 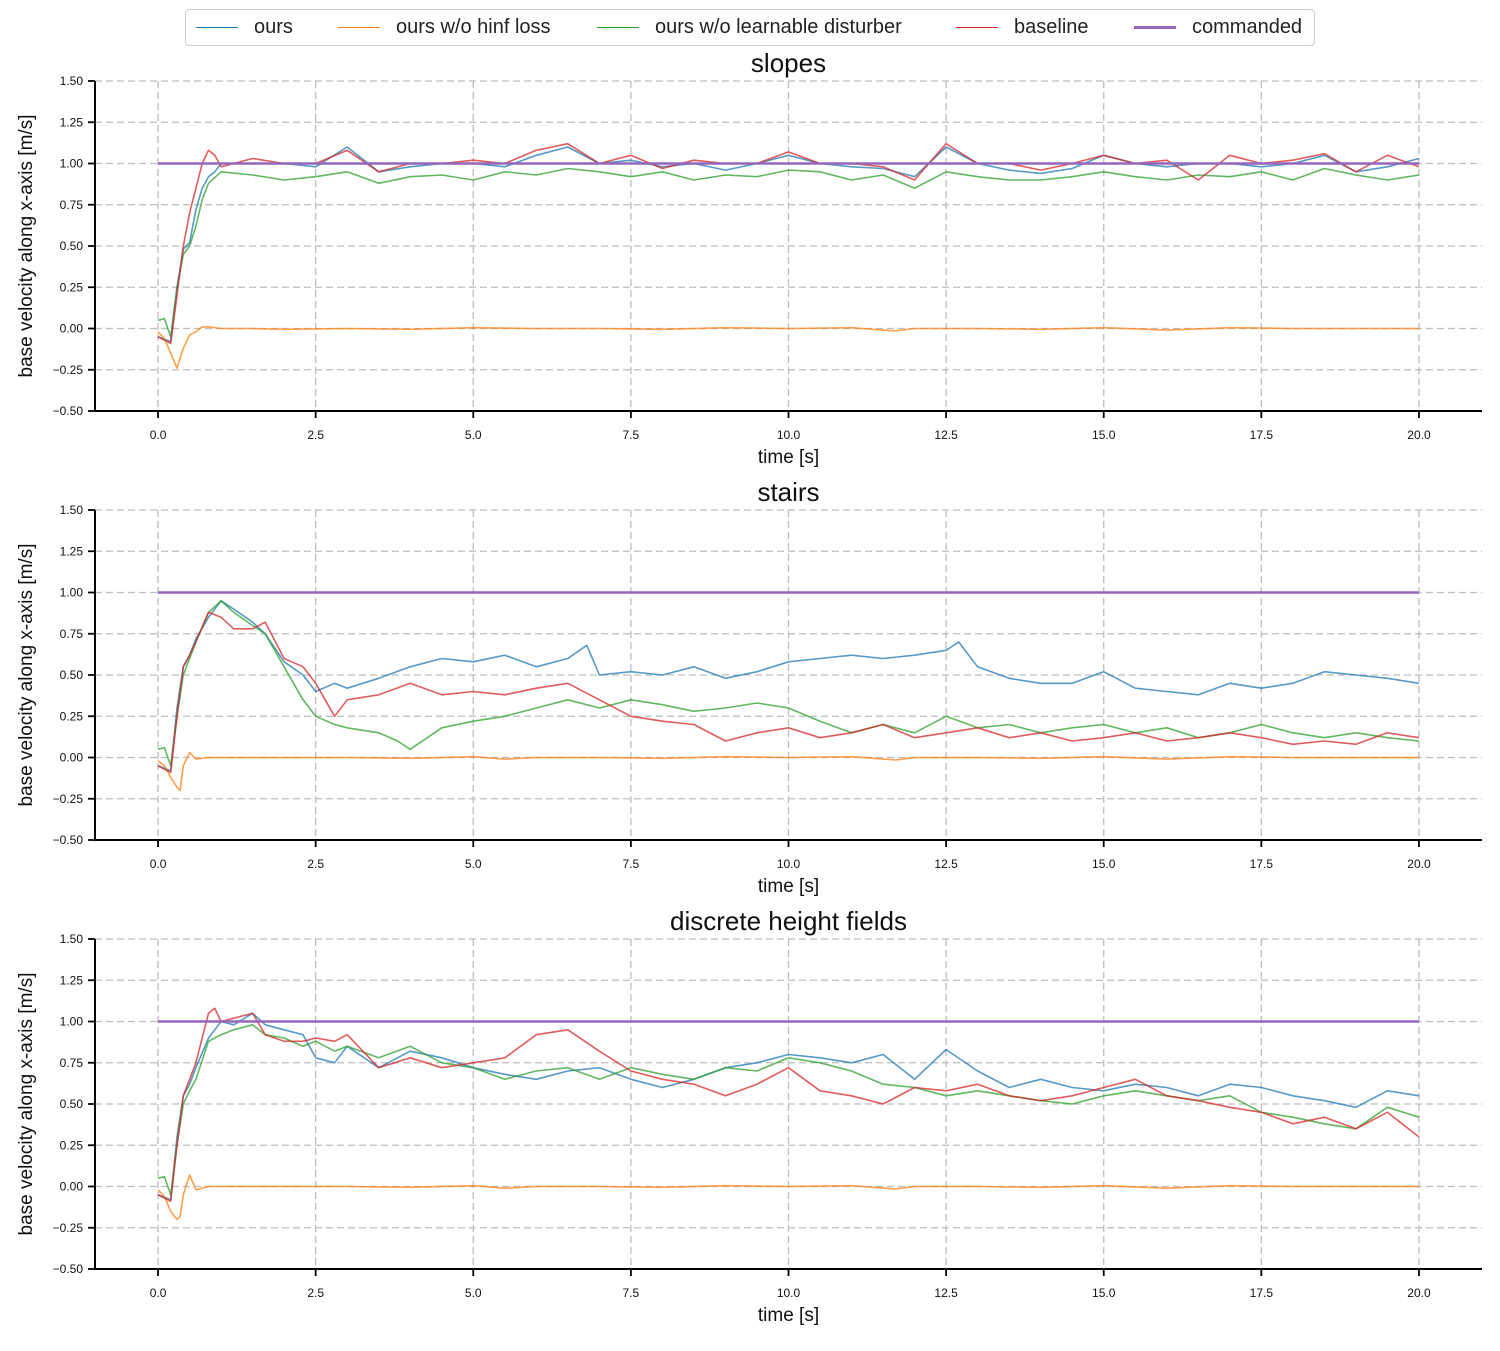 What do you see at coordinates (788, 492) in the screenshot?
I see `chart-title: stairs` at bounding box center [788, 492].